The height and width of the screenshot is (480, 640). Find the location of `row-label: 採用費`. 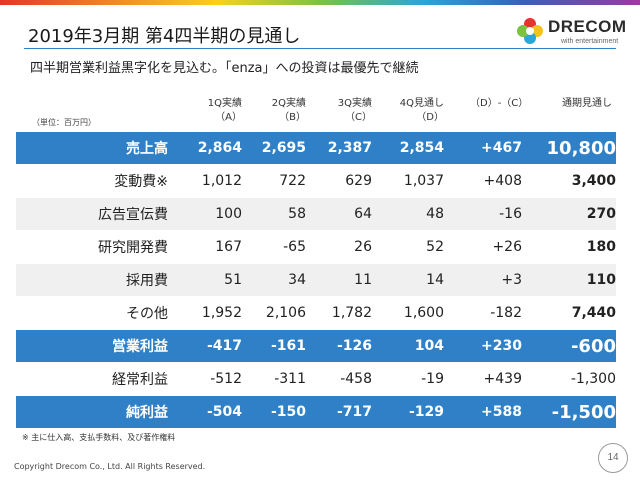

row-label: 採用費 is located at coordinates (92, 280).